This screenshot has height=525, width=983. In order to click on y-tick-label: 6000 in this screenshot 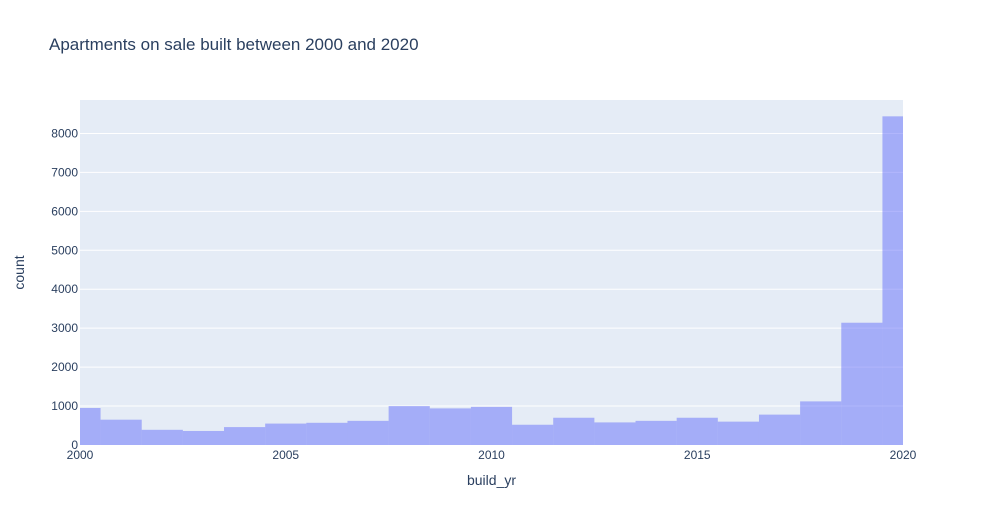, I will do `click(64, 211)`.